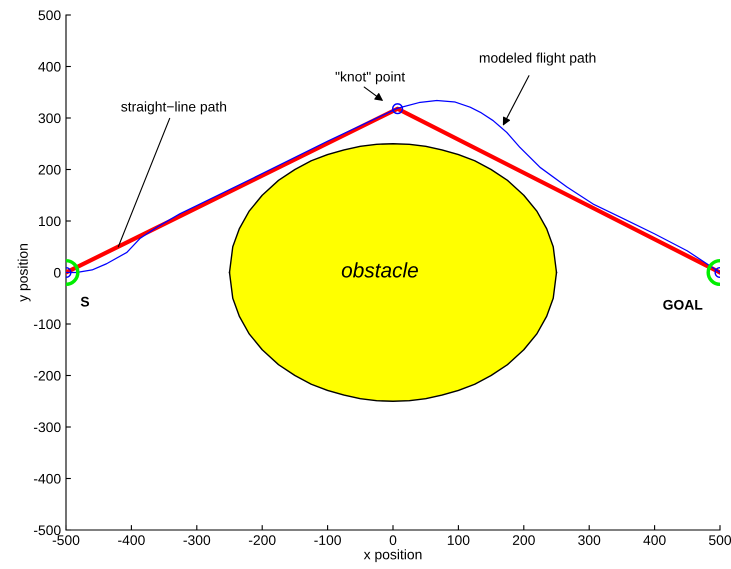  Describe the element at coordinates (393, 555) in the screenshot. I see `x-axis-title: x position` at that location.